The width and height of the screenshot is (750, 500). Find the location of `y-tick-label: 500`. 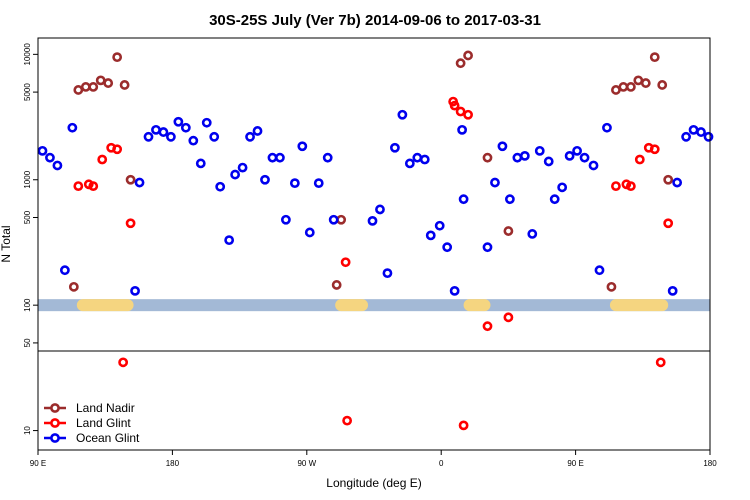

y-tick-label: 500 is located at coordinates (27, 217).